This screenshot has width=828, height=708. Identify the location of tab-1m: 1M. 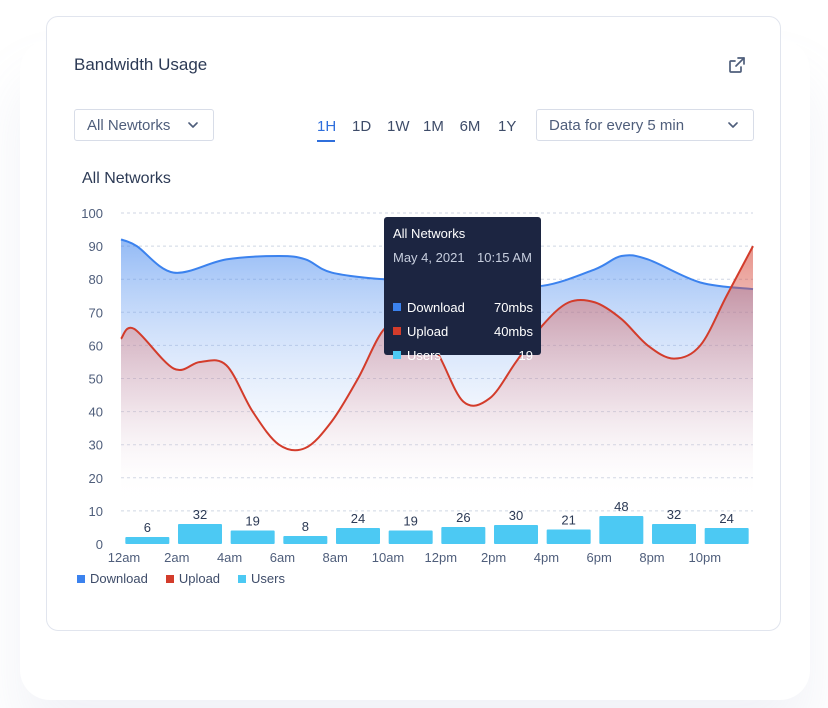
(433, 130).